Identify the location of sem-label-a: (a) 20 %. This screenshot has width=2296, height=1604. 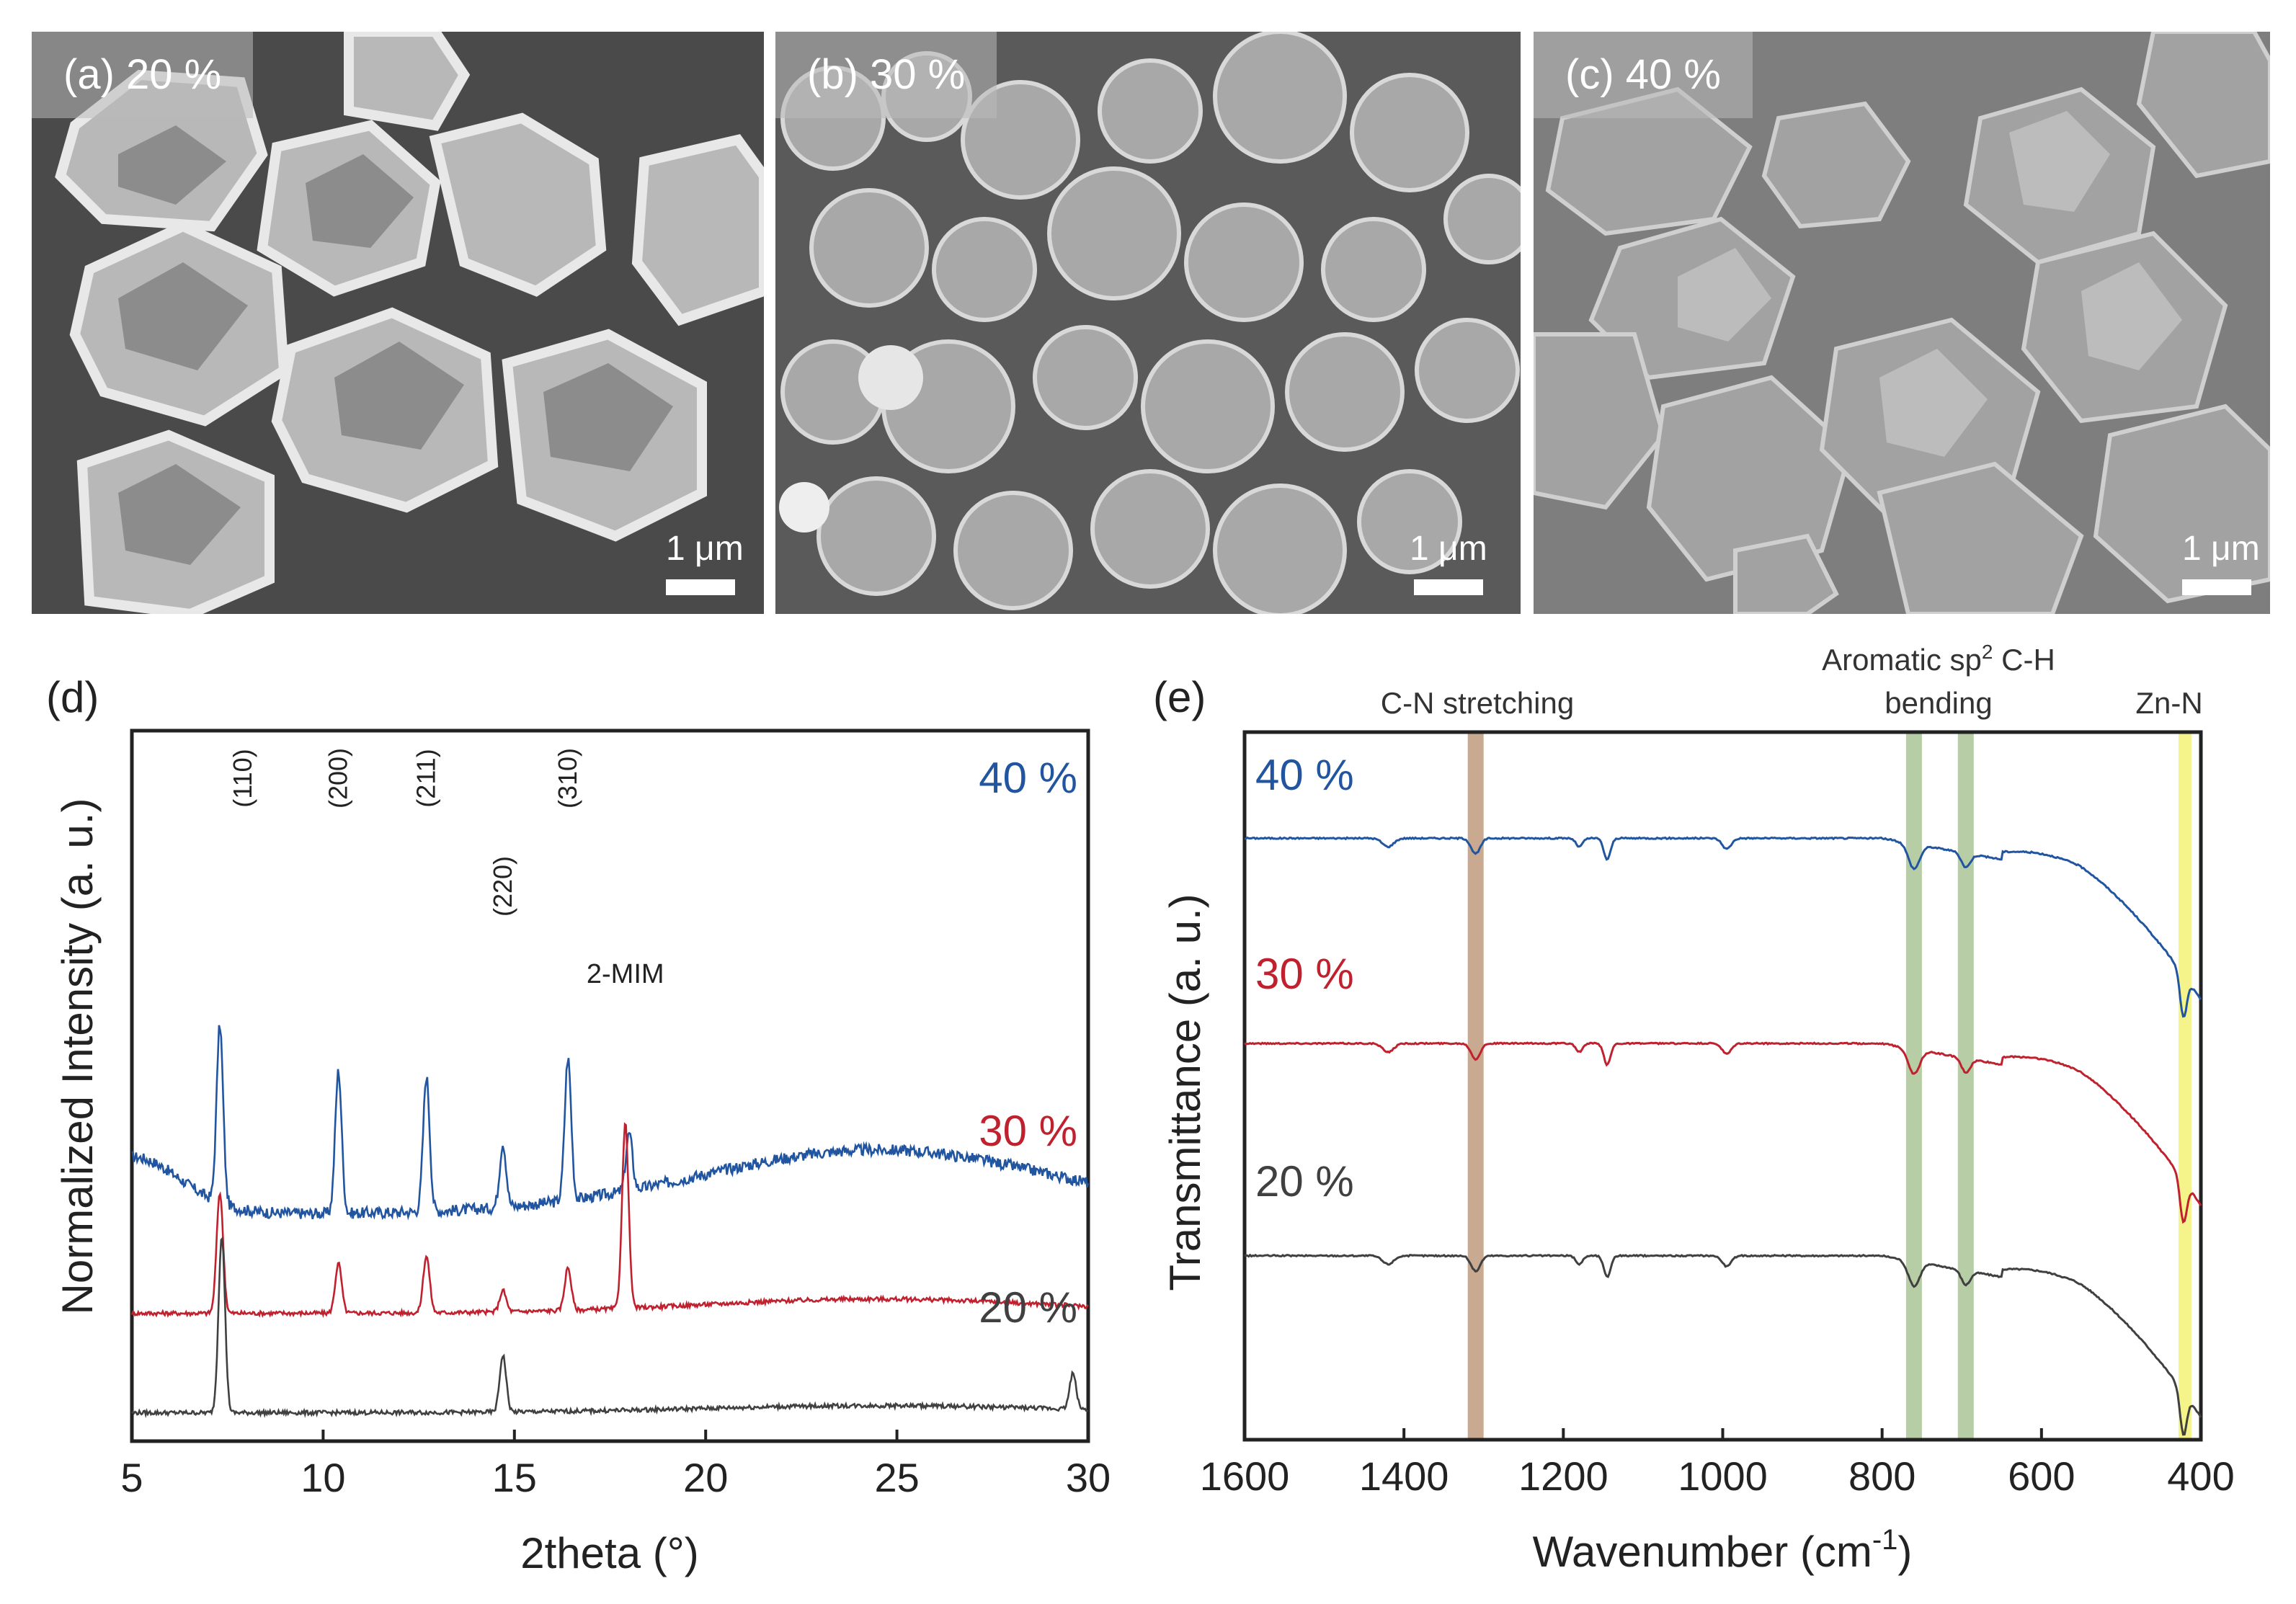
(143, 75).